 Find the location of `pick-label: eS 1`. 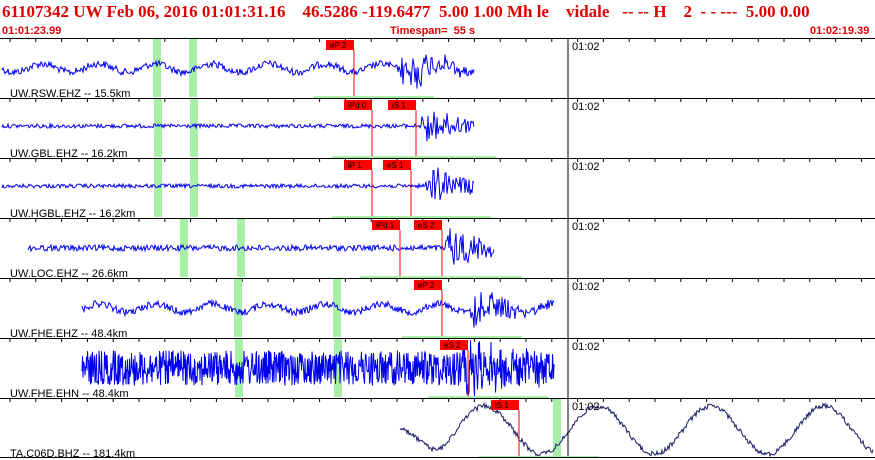

pick-label: eS 1 is located at coordinates (395, 165).